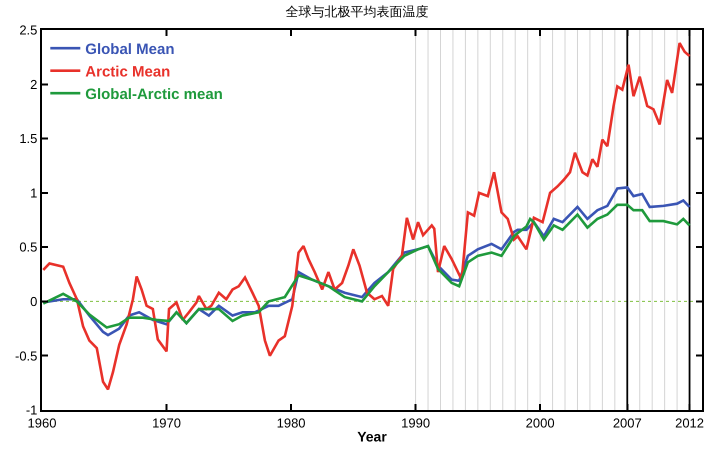  Describe the element at coordinates (291, 423) in the screenshot. I see `x-tick-label: 1980` at that location.